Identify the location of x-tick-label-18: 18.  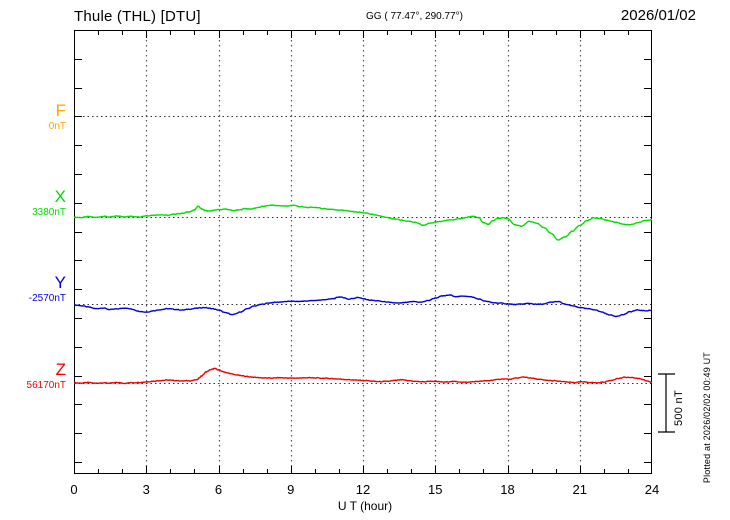
(507, 489).